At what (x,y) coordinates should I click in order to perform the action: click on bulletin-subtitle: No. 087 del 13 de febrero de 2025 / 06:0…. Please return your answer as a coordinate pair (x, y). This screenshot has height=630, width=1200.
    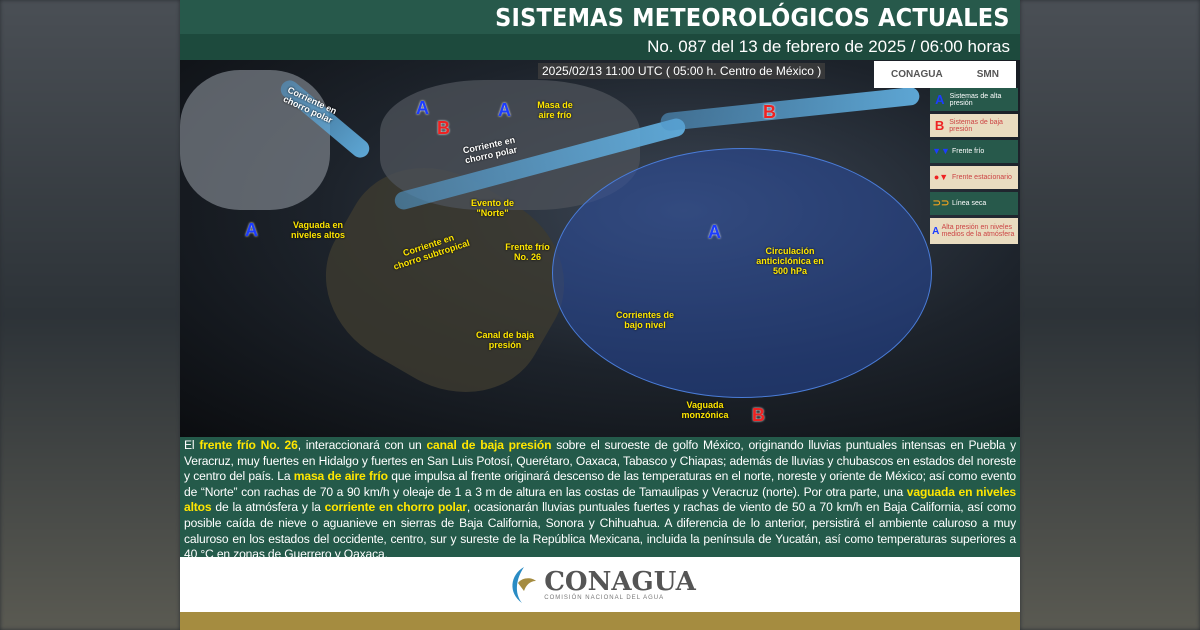
    Looking at the image, I should click on (600, 47).